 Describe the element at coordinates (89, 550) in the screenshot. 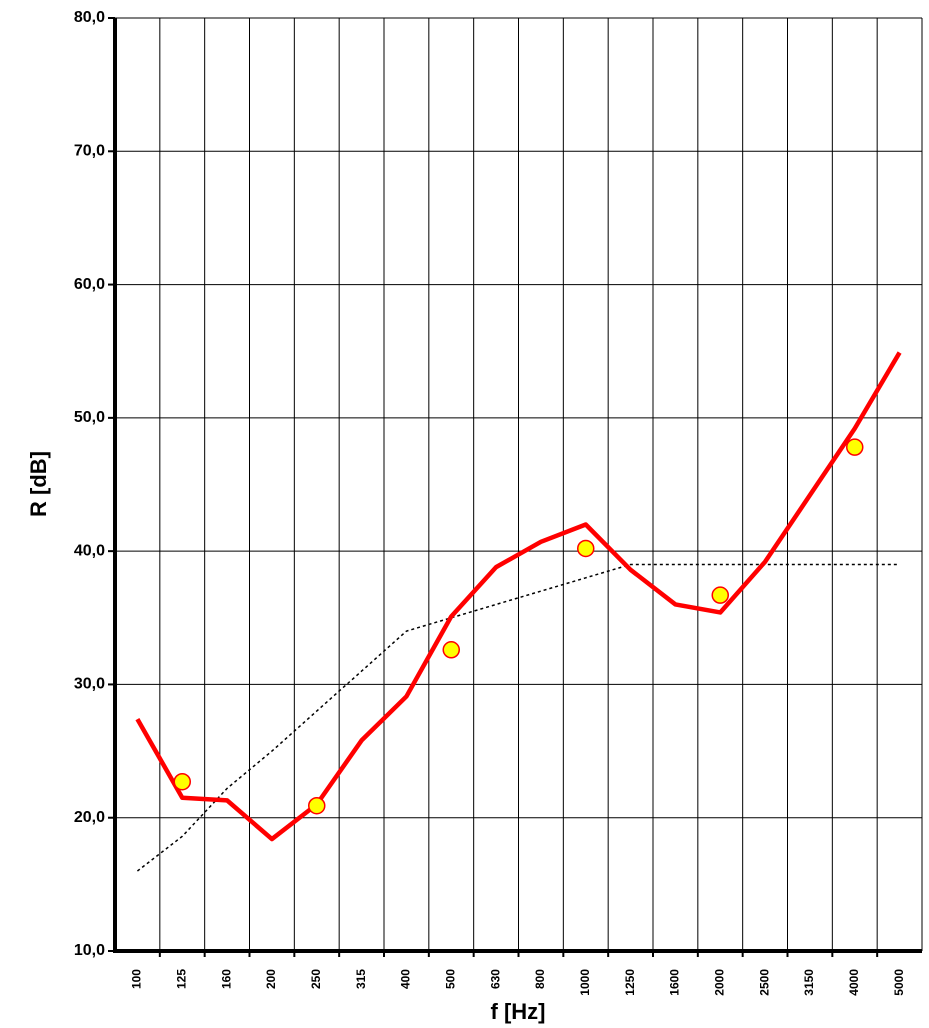

I see `y-tick-label: 40,0` at that location.